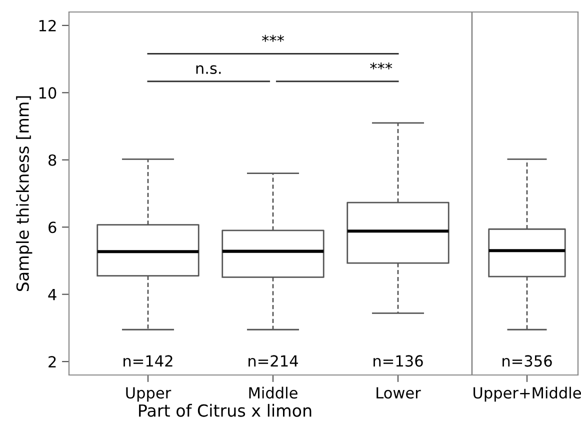 The height and width of the screenshot is (430, 581). What do you see at coordinates (398, 393) in the screenshot?
I see `x-tick-label: Lower` at bounding box center [398, 393].